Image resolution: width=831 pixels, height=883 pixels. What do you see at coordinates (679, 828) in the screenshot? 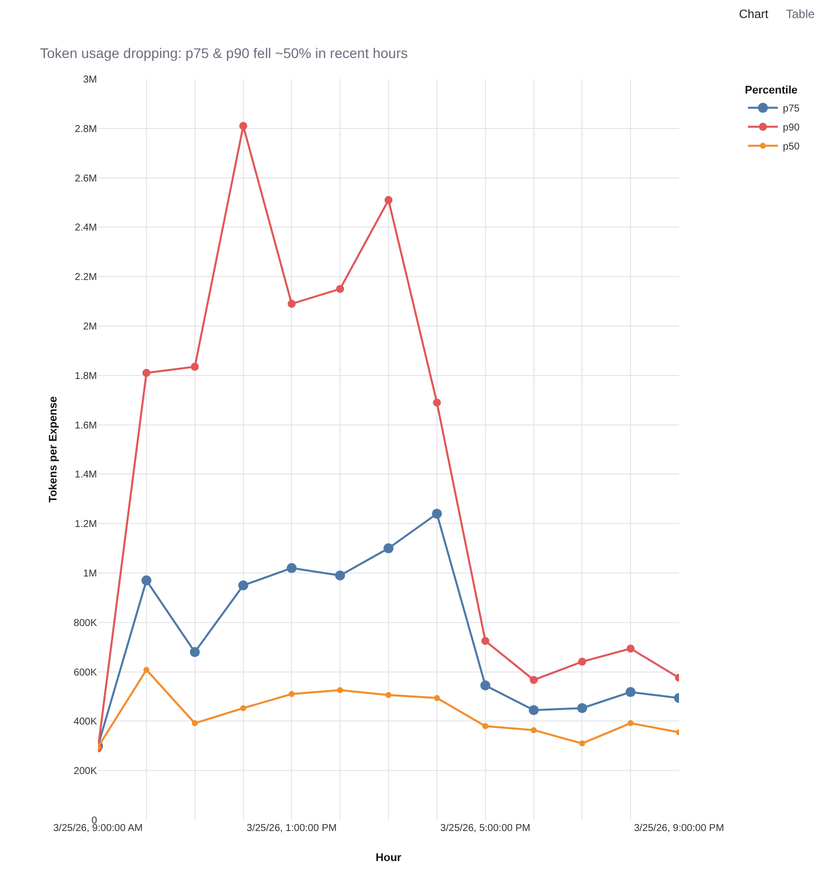
I see `x-tick-label: 3/25/26, 9:00:00 PM` at bounding box center [679, 828].